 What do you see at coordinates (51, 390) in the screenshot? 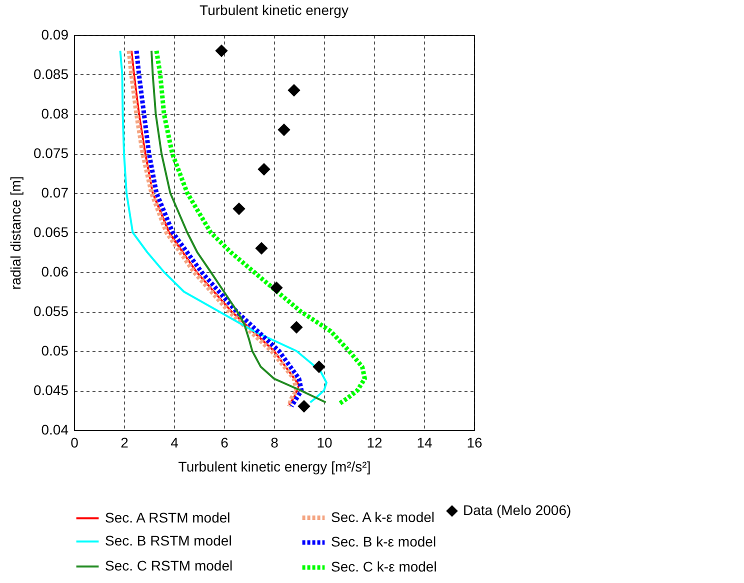
I see `y-tick-label: 0.045` at bounding box center [51, 390].